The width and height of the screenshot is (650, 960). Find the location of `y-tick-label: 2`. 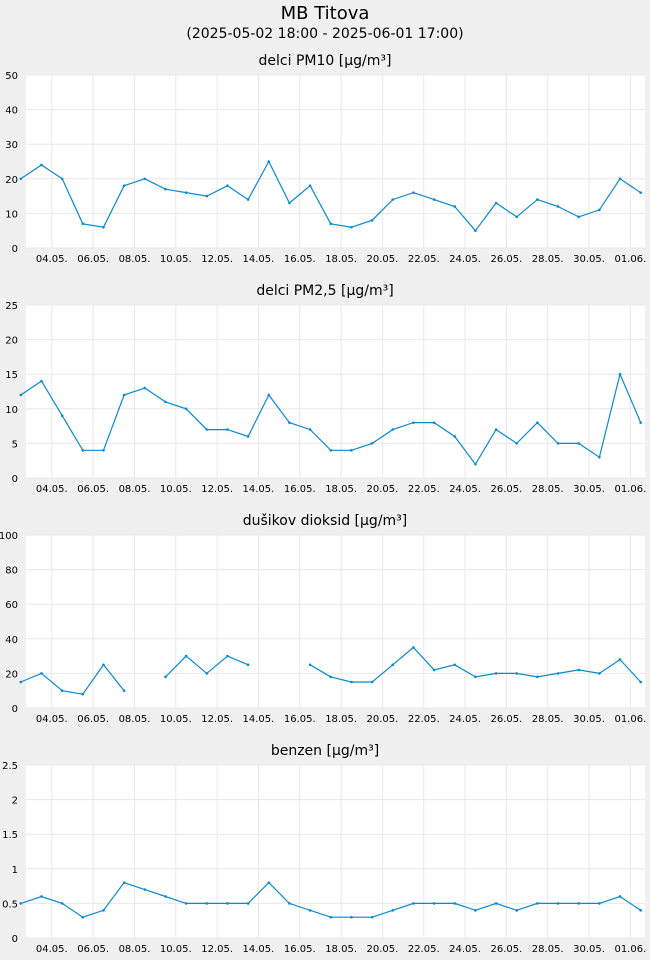

y-tick-label: 2 is located at coordinates (15, 801).